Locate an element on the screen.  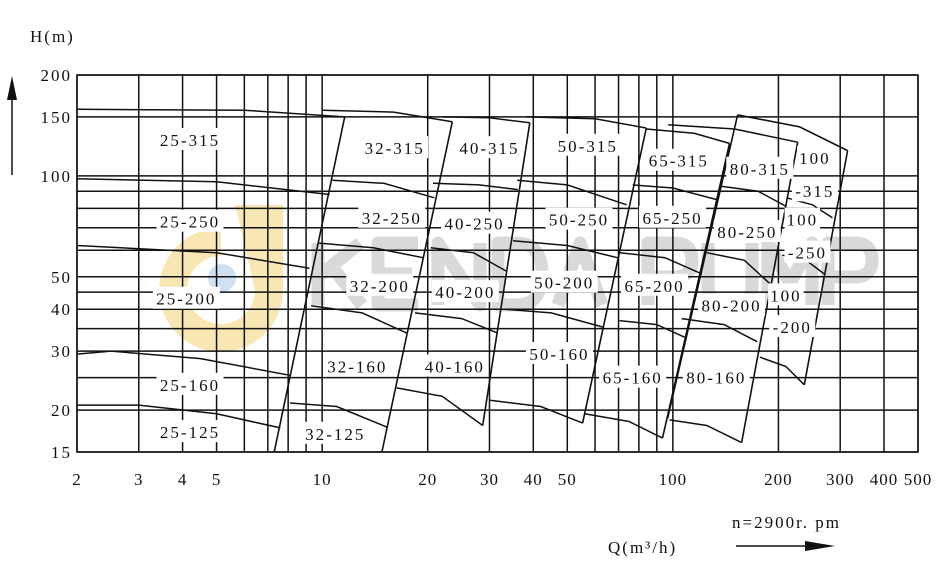
curve-label: 65-250 is located at coordinates (672, 218).